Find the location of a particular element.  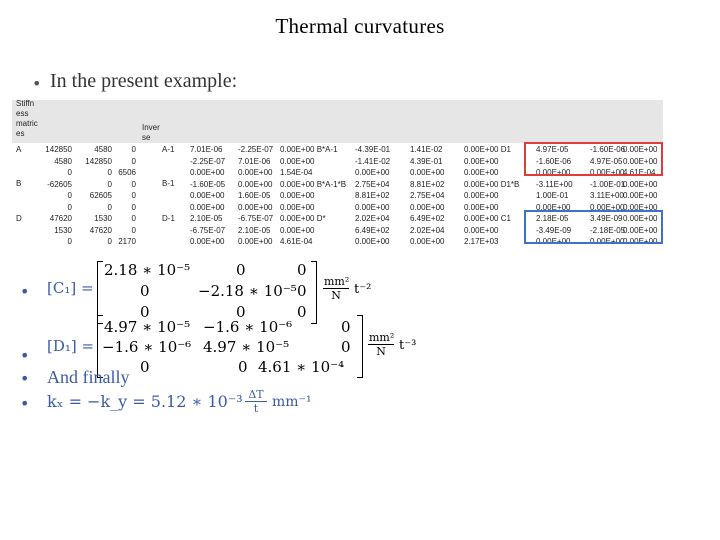

stiffness-cell: 62605 is located at coordinates (100, 195).